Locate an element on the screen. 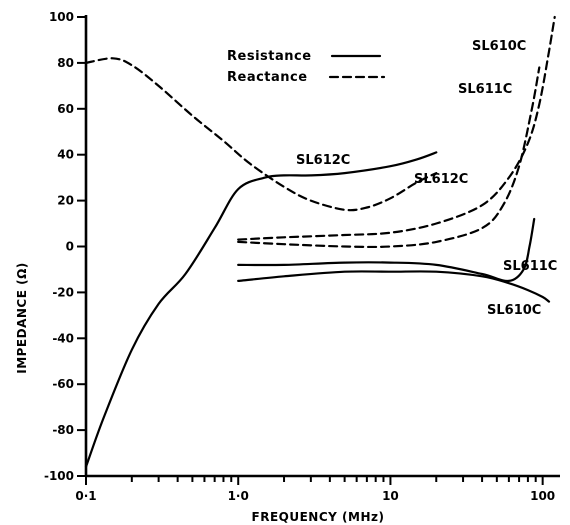  x-axis-title: FREQUENCY (MHz) is located at coordinates (318, 517).